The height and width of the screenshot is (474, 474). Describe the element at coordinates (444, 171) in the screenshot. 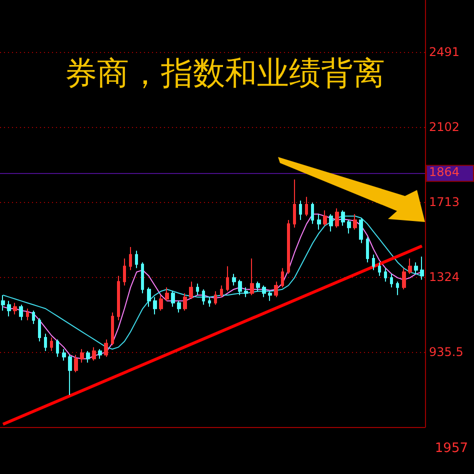

I see `ref-line-label: 1864` at that location.